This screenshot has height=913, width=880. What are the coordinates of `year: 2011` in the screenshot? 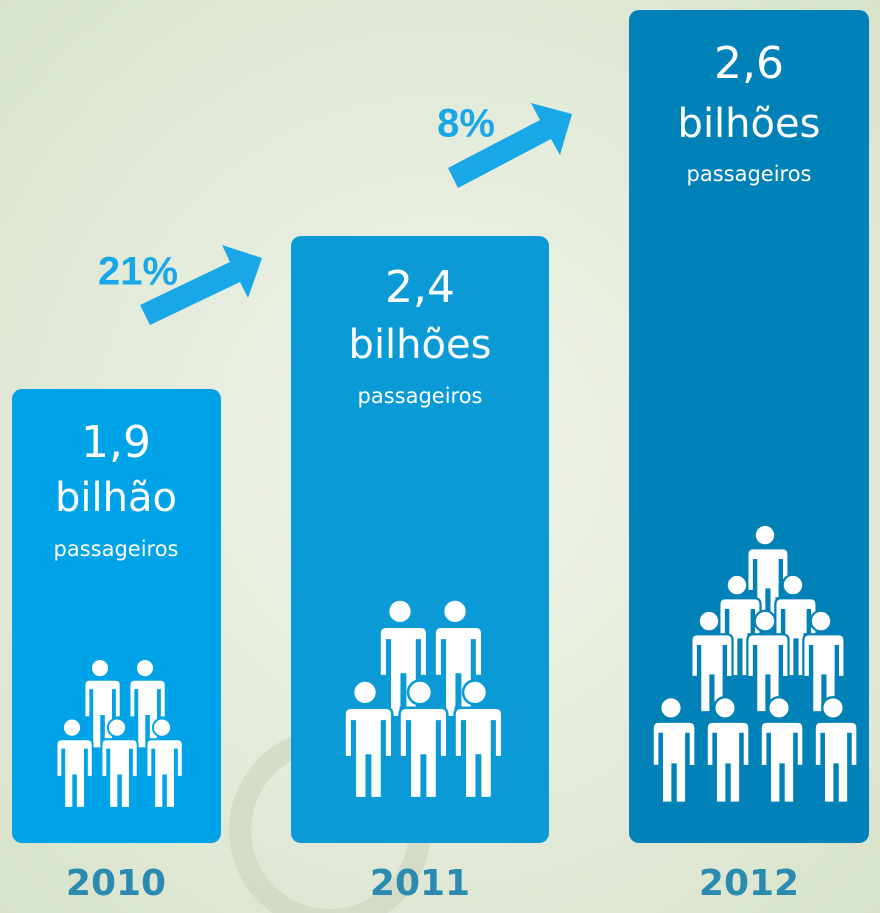 It's located at (420, 883).